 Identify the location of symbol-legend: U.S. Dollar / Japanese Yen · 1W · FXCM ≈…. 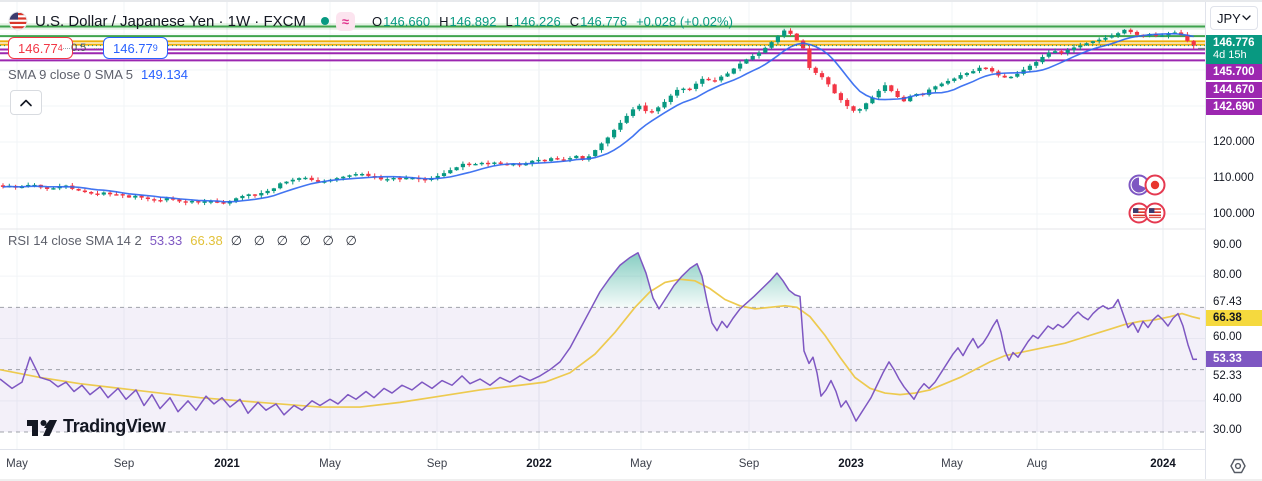
(370, 21).